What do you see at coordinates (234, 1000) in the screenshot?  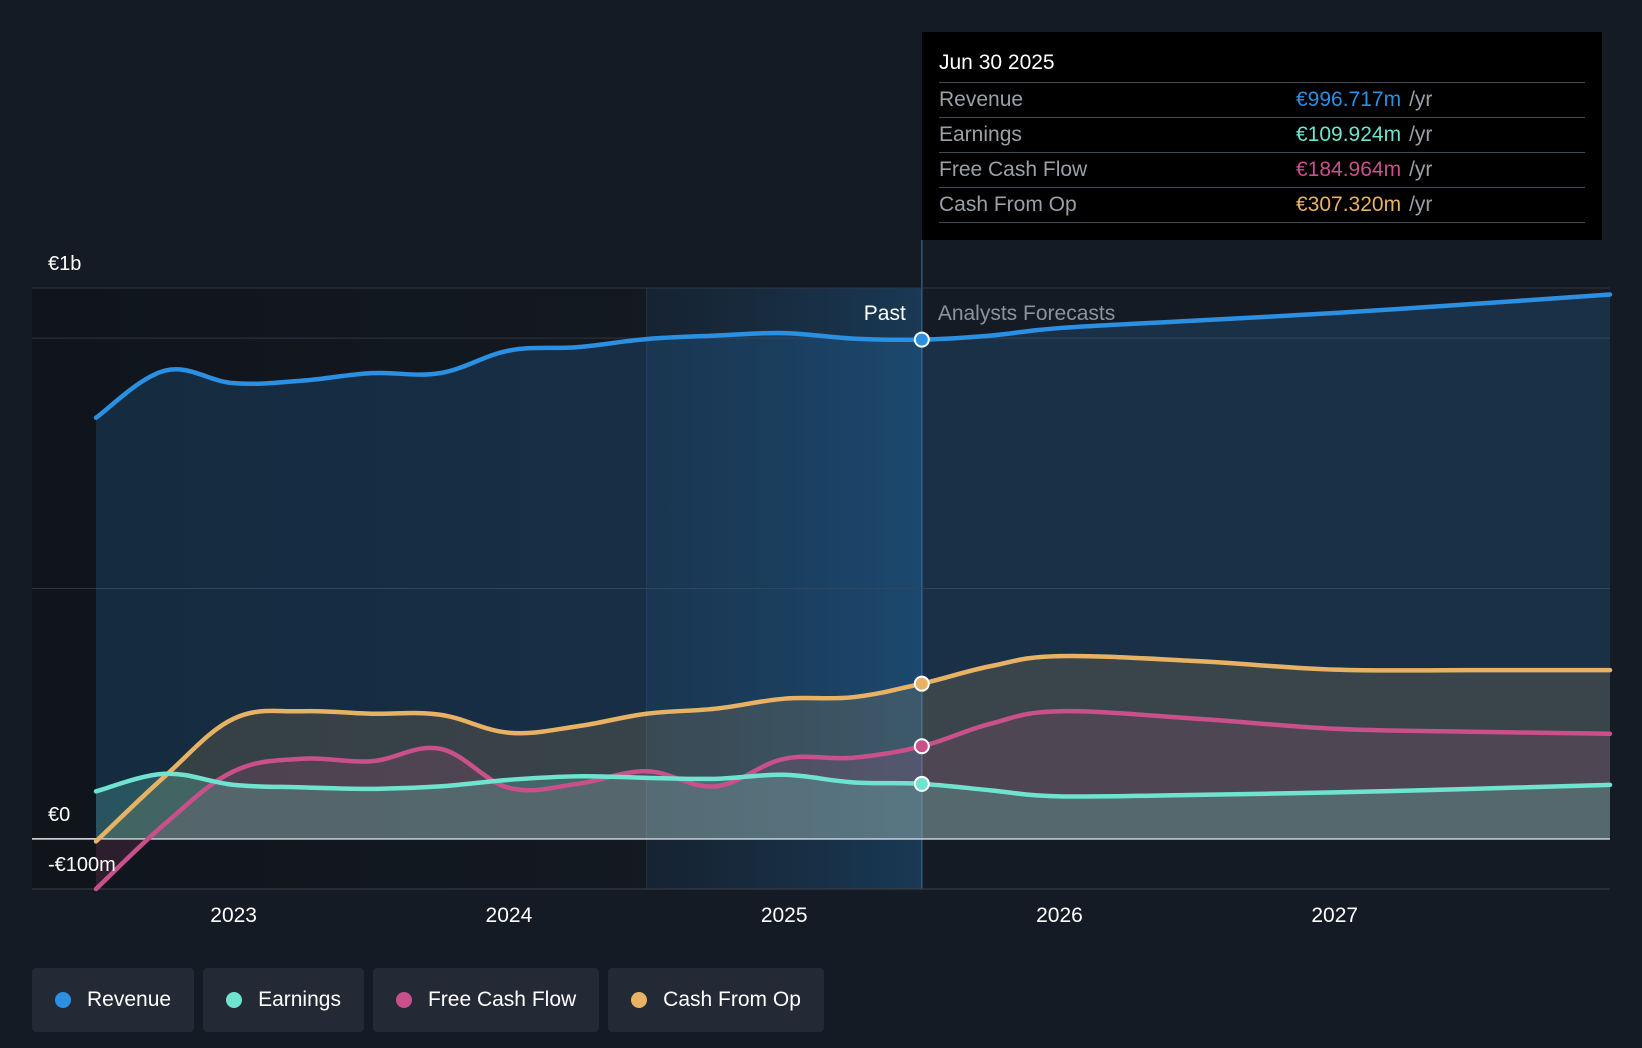 I see `earnings-dot-icon` at bounding box center [234, 1000].